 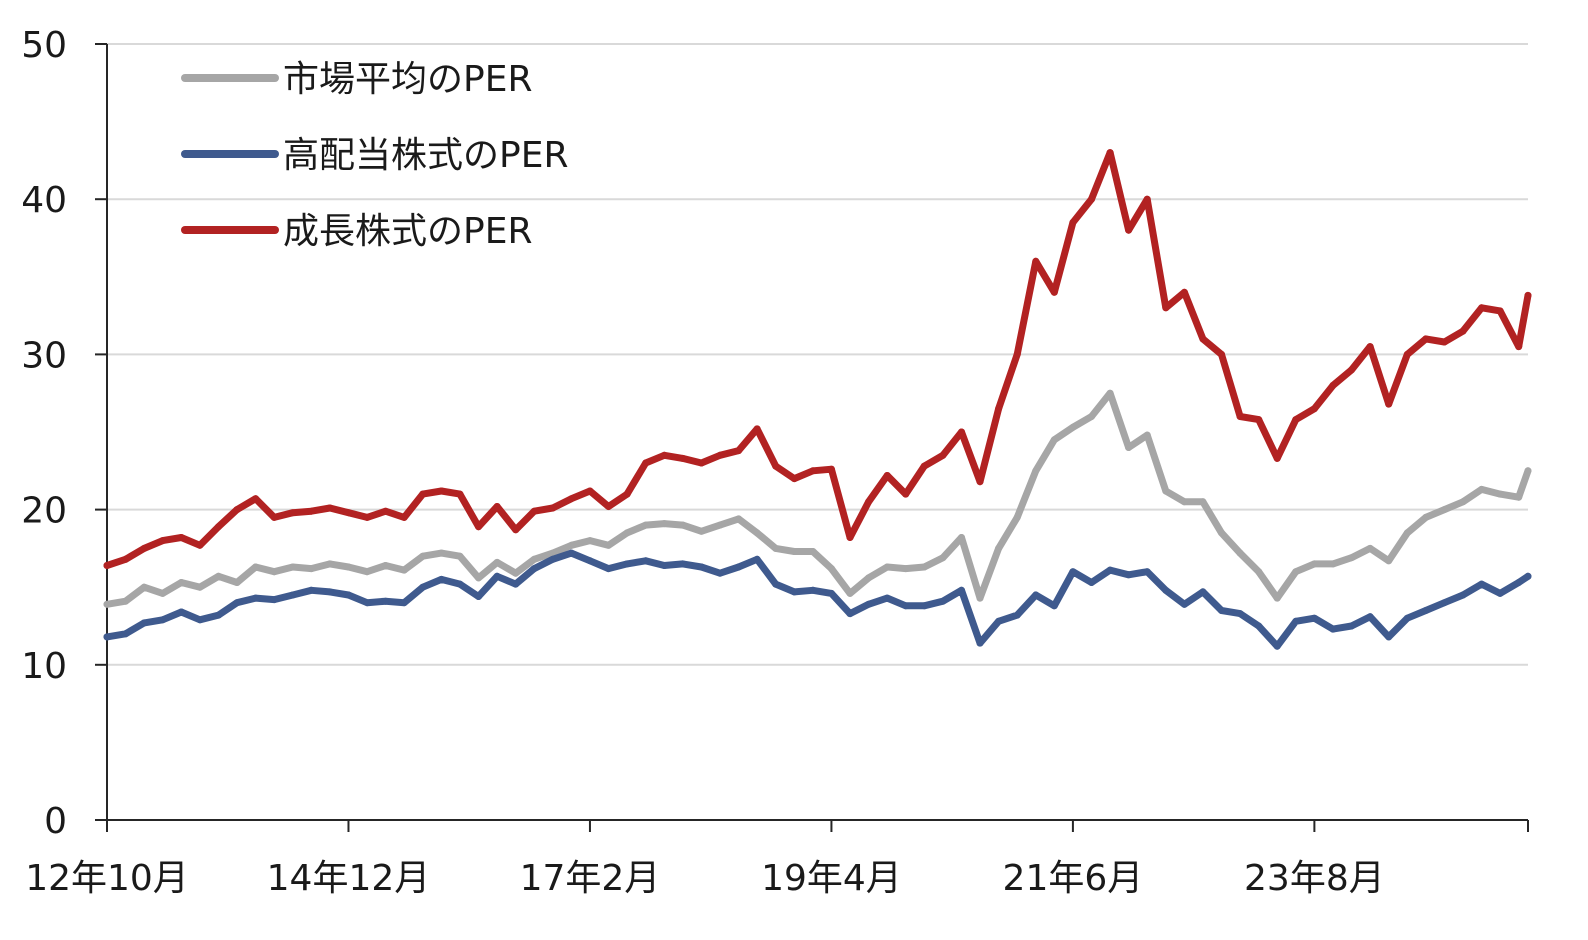 I want to click on y-axis-ticks: 0 10 20 30 40 50, so click(x=64, y=433).